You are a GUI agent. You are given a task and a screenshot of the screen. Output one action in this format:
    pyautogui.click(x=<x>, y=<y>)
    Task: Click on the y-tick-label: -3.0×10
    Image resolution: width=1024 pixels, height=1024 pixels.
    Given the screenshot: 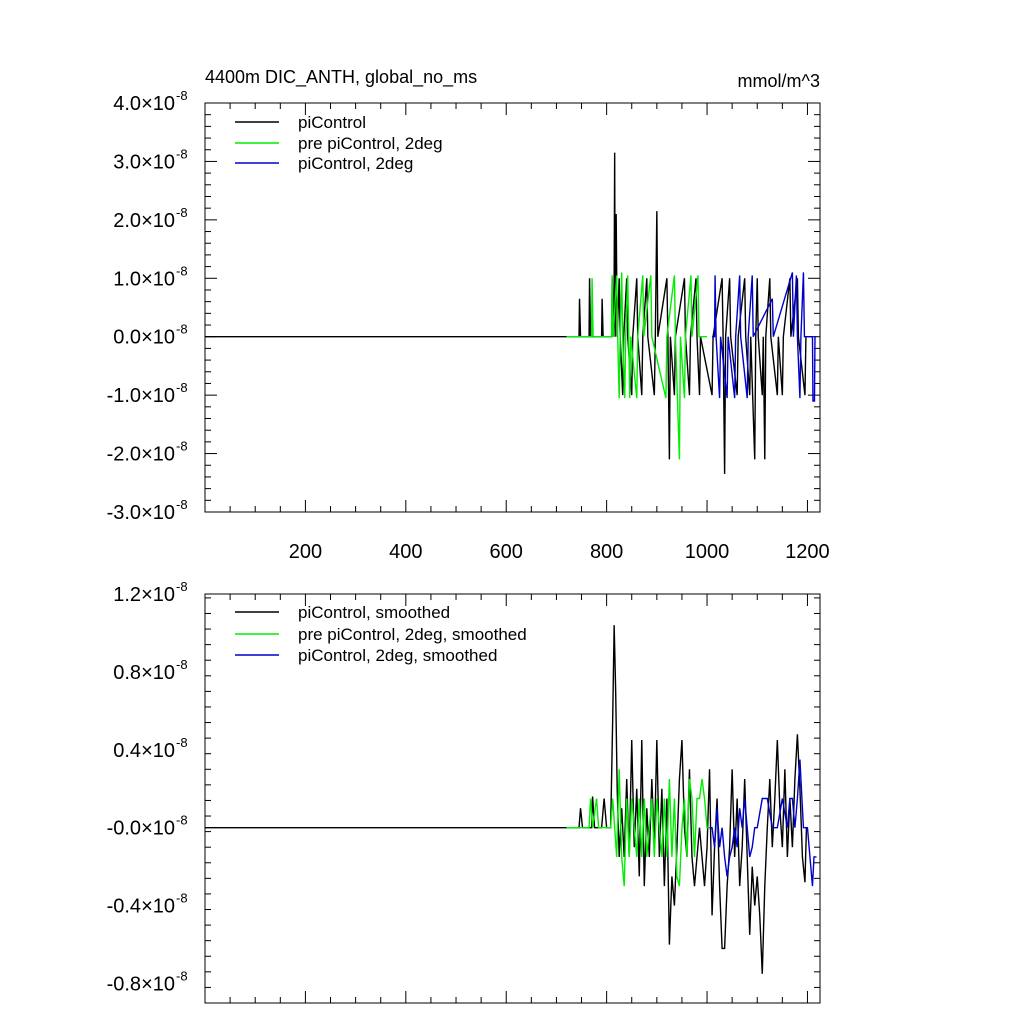 What is the action you would take?
    pyautogui.click(x=141, y=513)
    